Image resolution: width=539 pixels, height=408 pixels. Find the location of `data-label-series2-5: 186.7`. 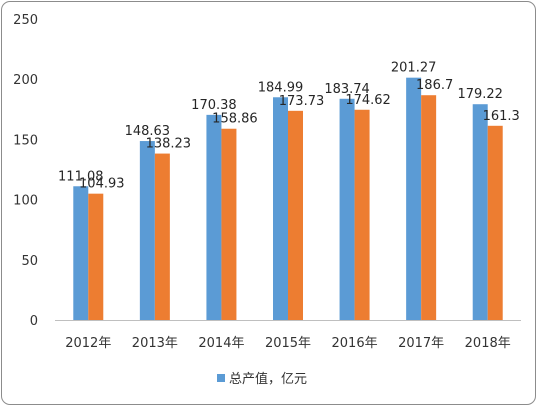

data-label-series2-5: 186.7 is located at coordinates (434, 85).